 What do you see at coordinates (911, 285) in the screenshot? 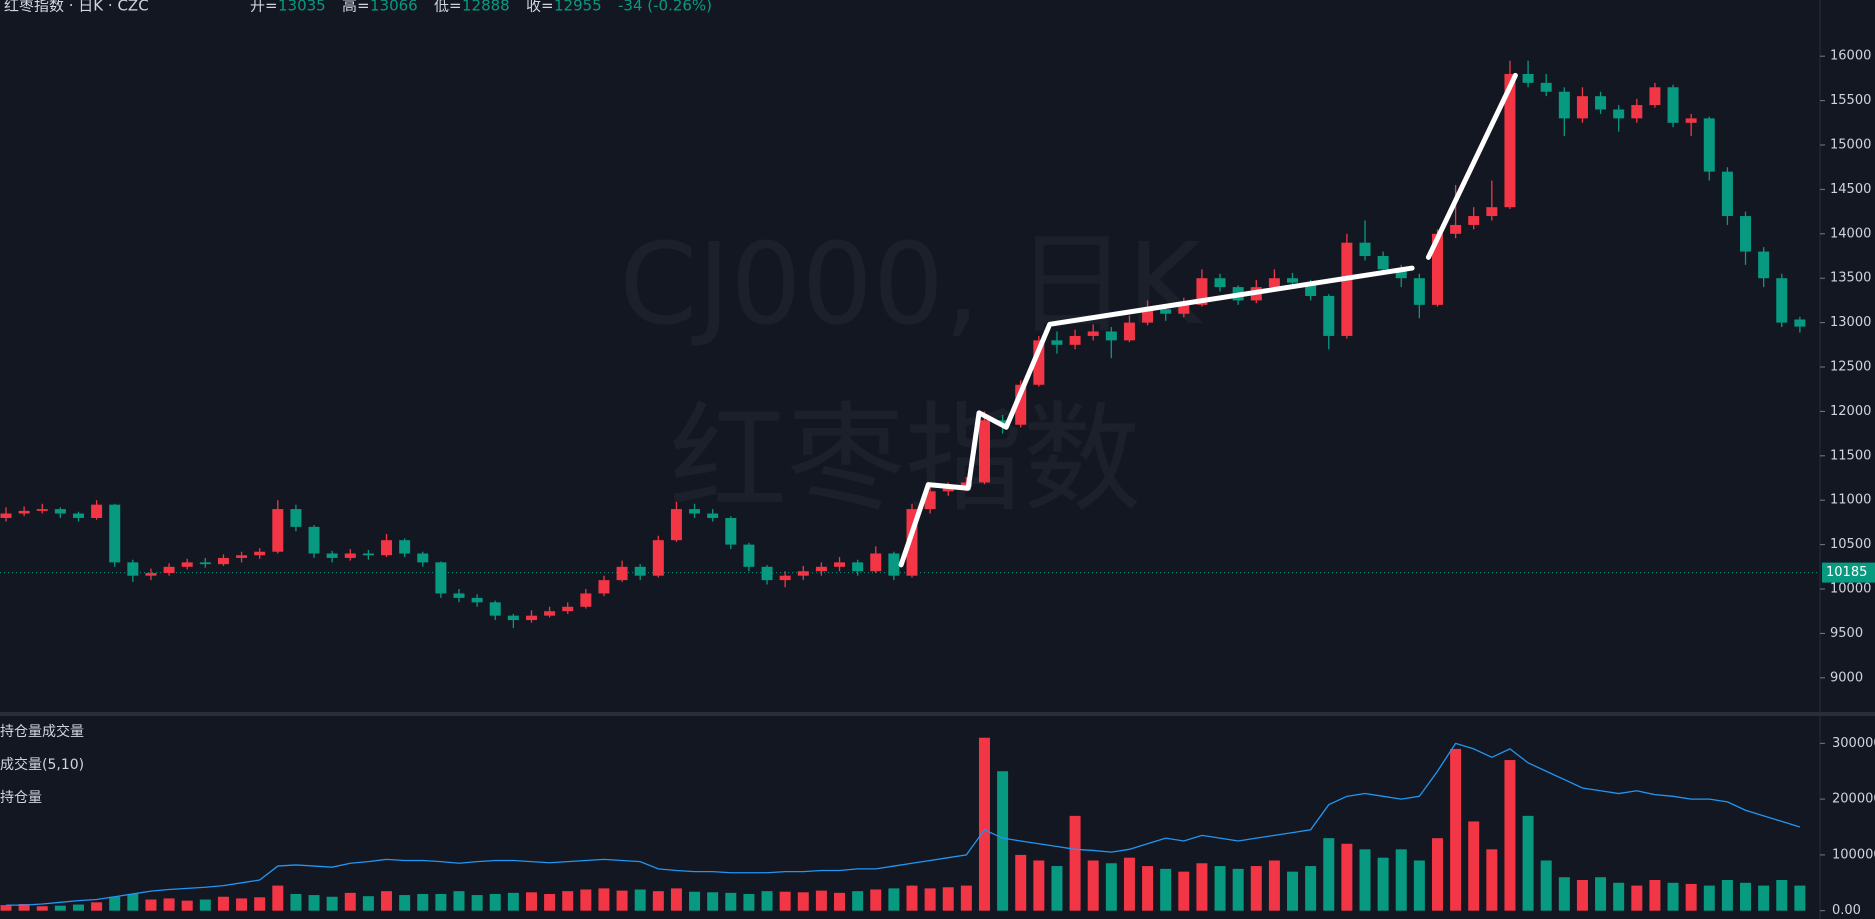
I see `watermark: CJ000, 日K` at bounding box center [911, 285].